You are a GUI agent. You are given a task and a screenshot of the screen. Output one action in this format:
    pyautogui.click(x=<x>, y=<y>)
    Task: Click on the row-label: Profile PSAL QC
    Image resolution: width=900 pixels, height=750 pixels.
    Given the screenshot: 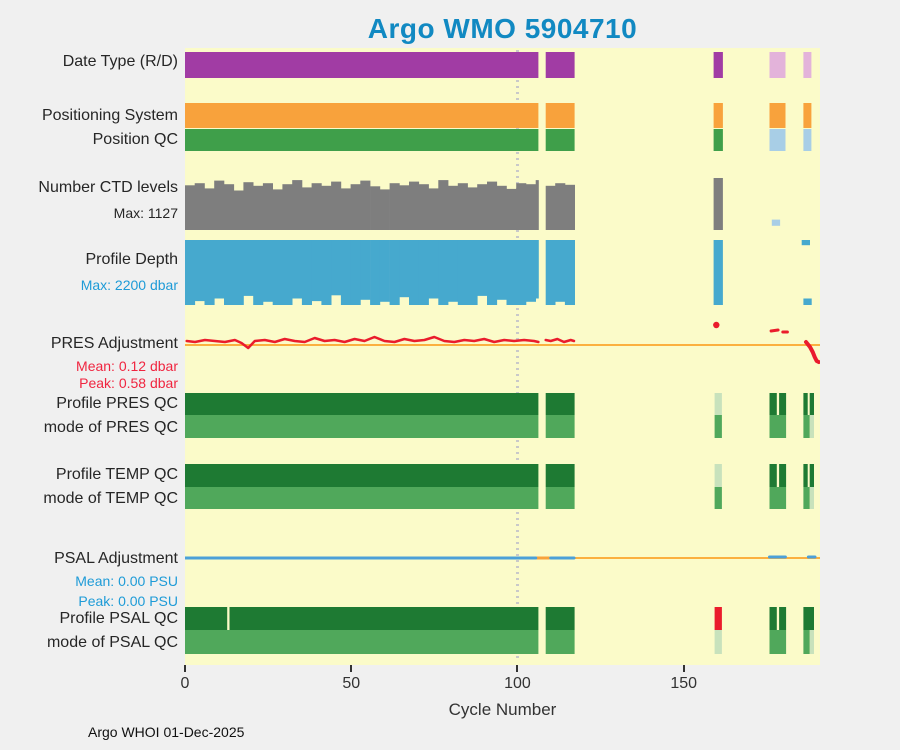 What is the action you would take?
    pyautogui.click(x=118, y=618)
    